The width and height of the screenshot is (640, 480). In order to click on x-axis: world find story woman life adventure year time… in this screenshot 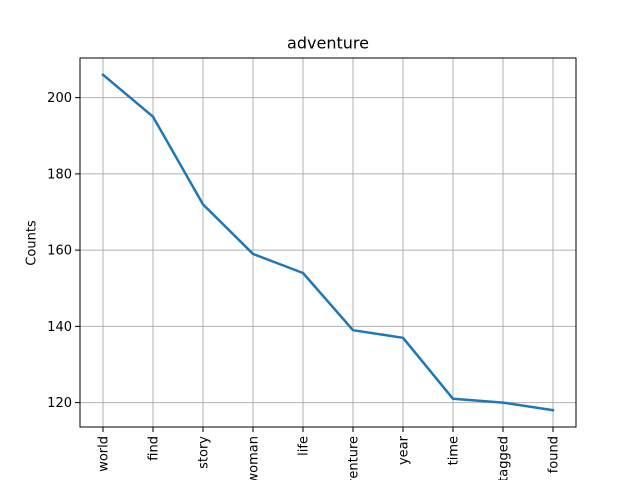, I will do `click(329, 453)`.